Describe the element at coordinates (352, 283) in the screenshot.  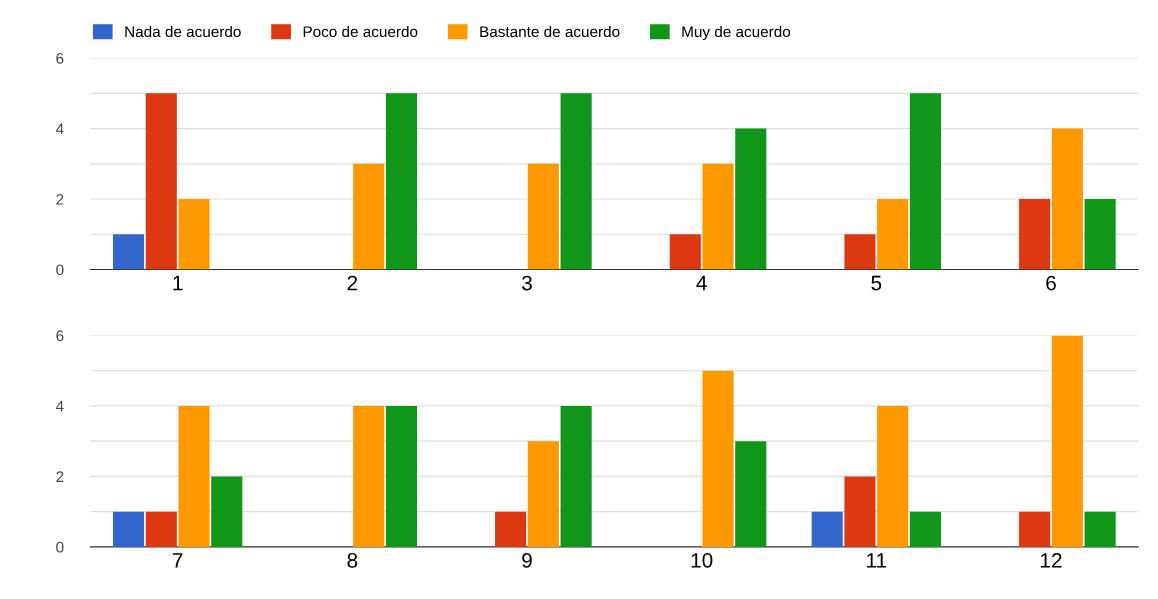
I see `x-tick-label: 2` at that location.